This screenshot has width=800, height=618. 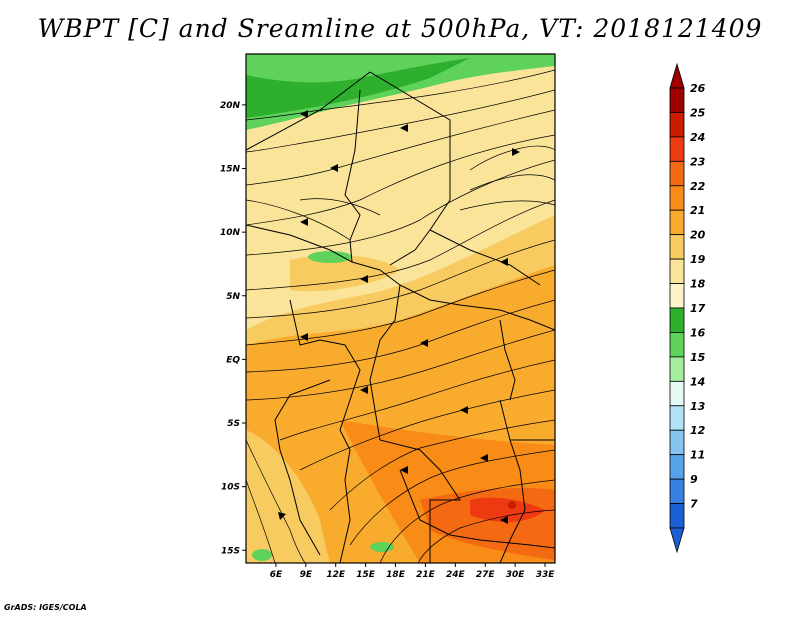 What do you see at coordinates (697, 137) in the screenshot?
I see `colorbar-label: 24` at bounding box center [697, 137].